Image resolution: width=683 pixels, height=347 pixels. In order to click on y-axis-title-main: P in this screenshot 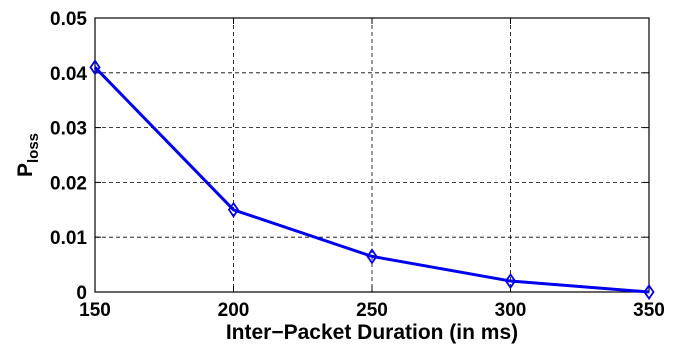, I will do `click(25, 170)`.